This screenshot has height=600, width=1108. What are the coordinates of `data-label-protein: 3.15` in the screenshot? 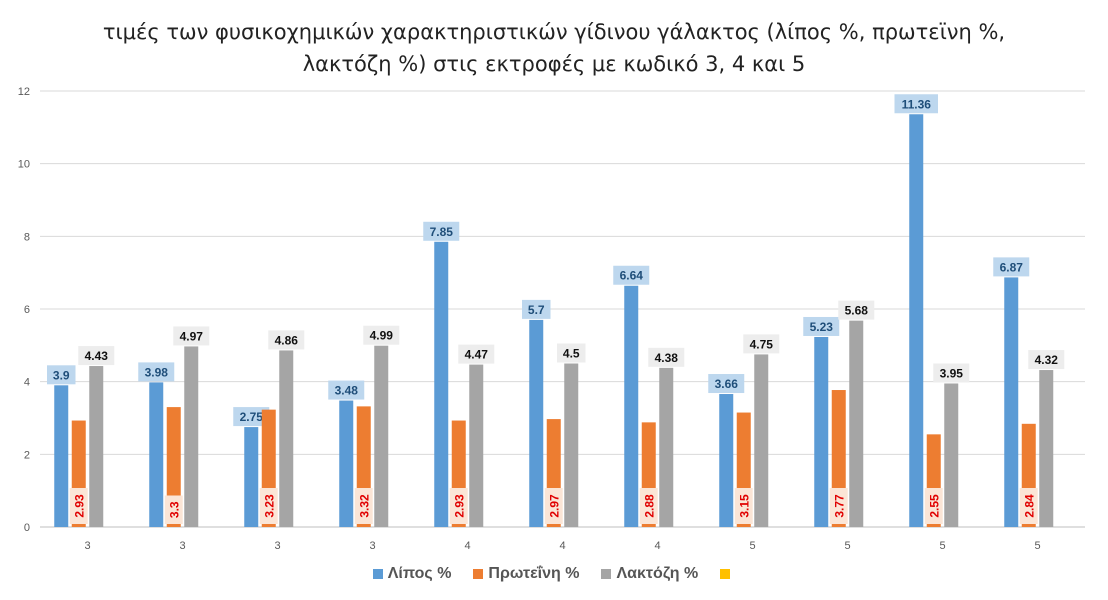 It's located at (743, 506).